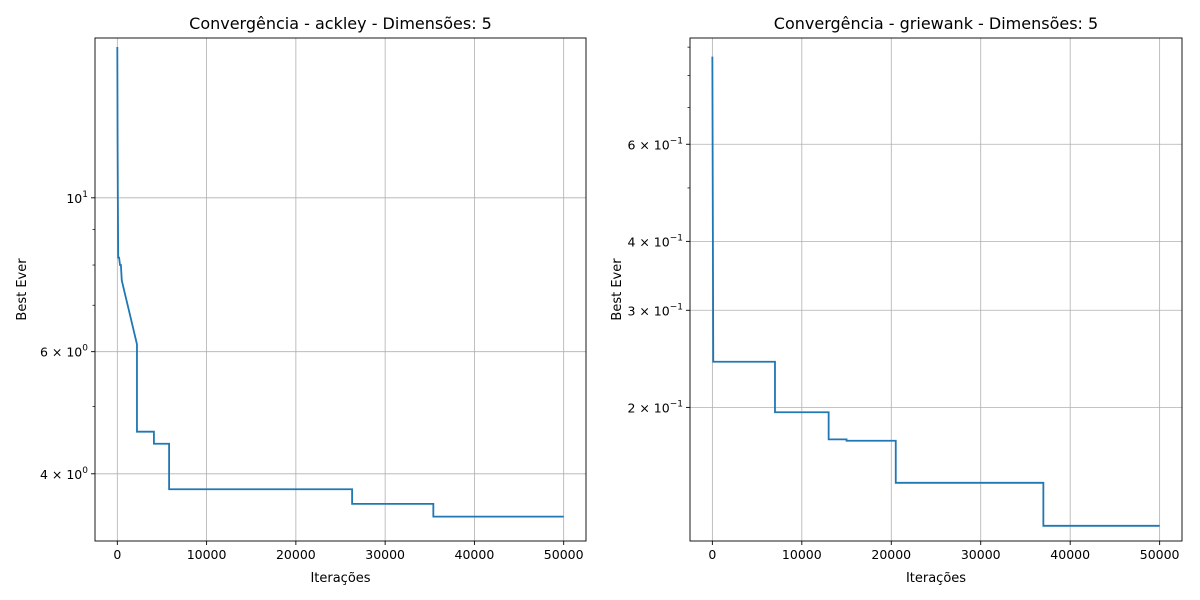 The height and width of the screenshot is (600, 1200). Describe the element at coordinates (64, 352) in the screenshot. I see `y-tick-label: 6 × 100` at that location.